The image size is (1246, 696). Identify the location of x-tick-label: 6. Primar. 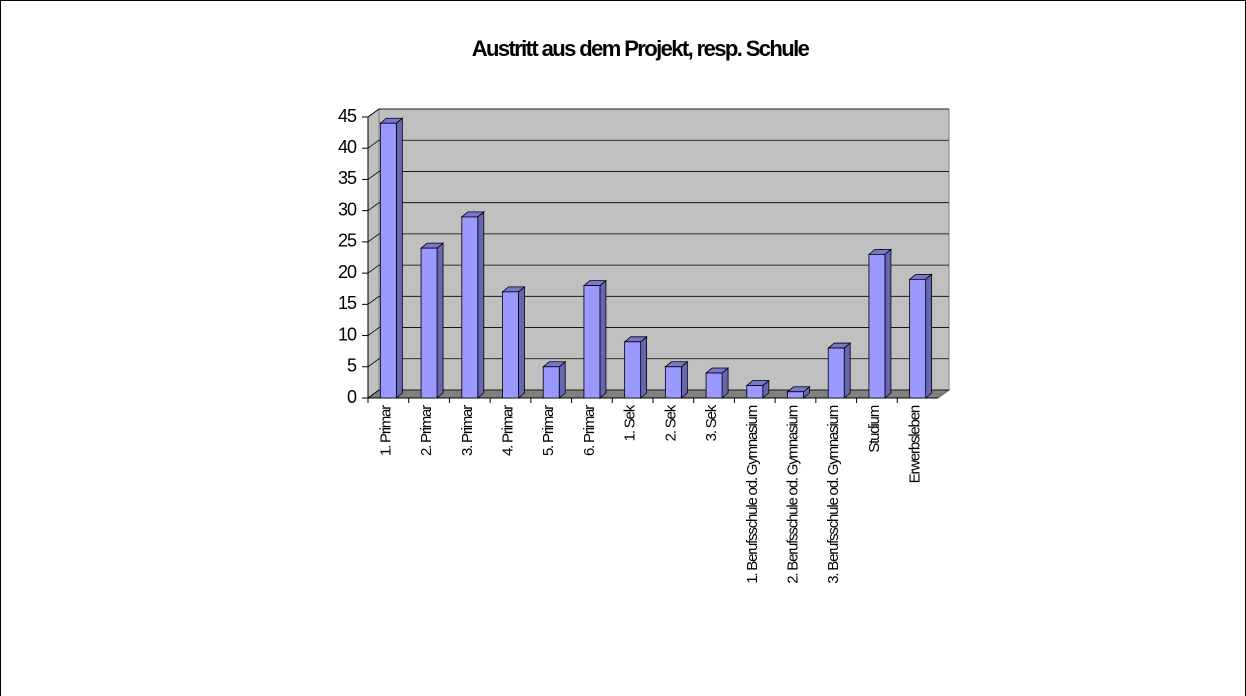
(589, 430).